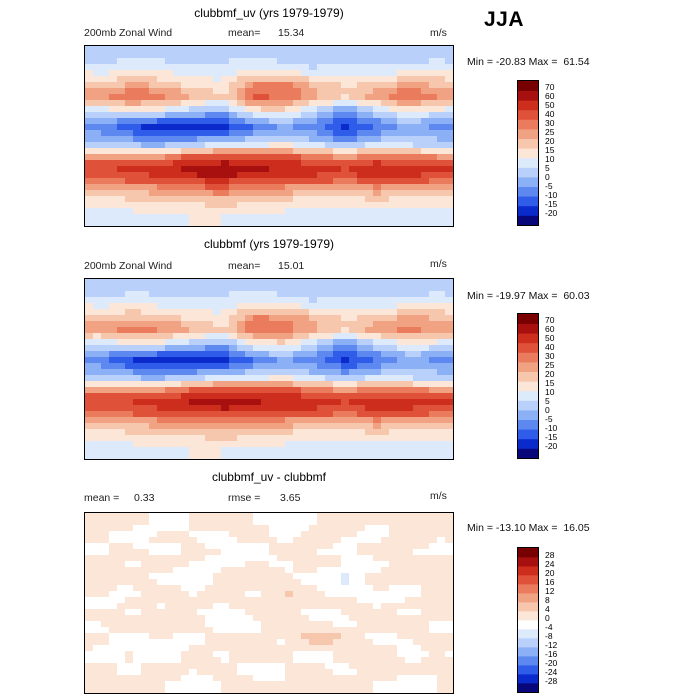  Describe the element at coordinates (528, 62) in the screenshot. I see `panel-1-minmax: Min = -20.83 Max = 61.54` at that location.